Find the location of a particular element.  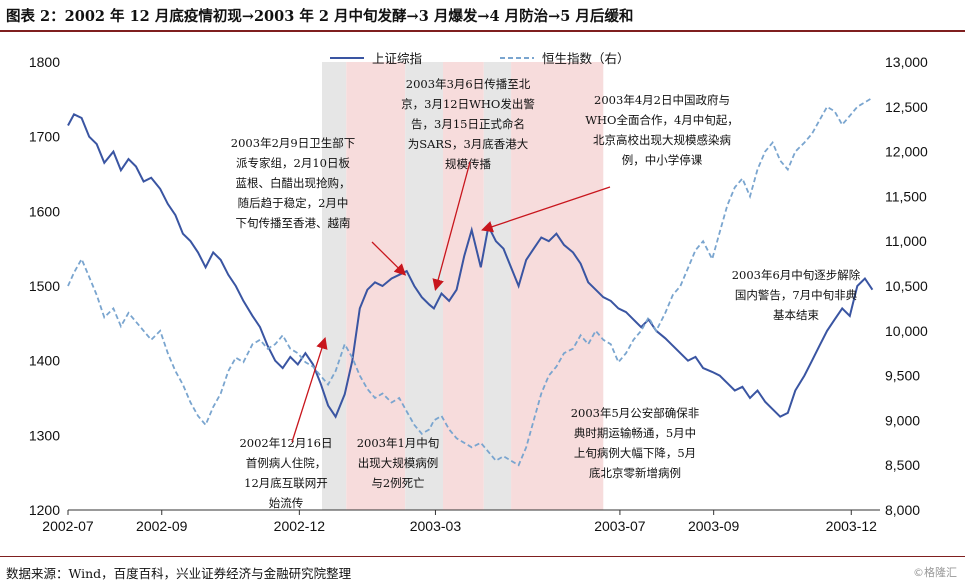

x-tick-label: 2003-09 is located at coordinates (714, 526).